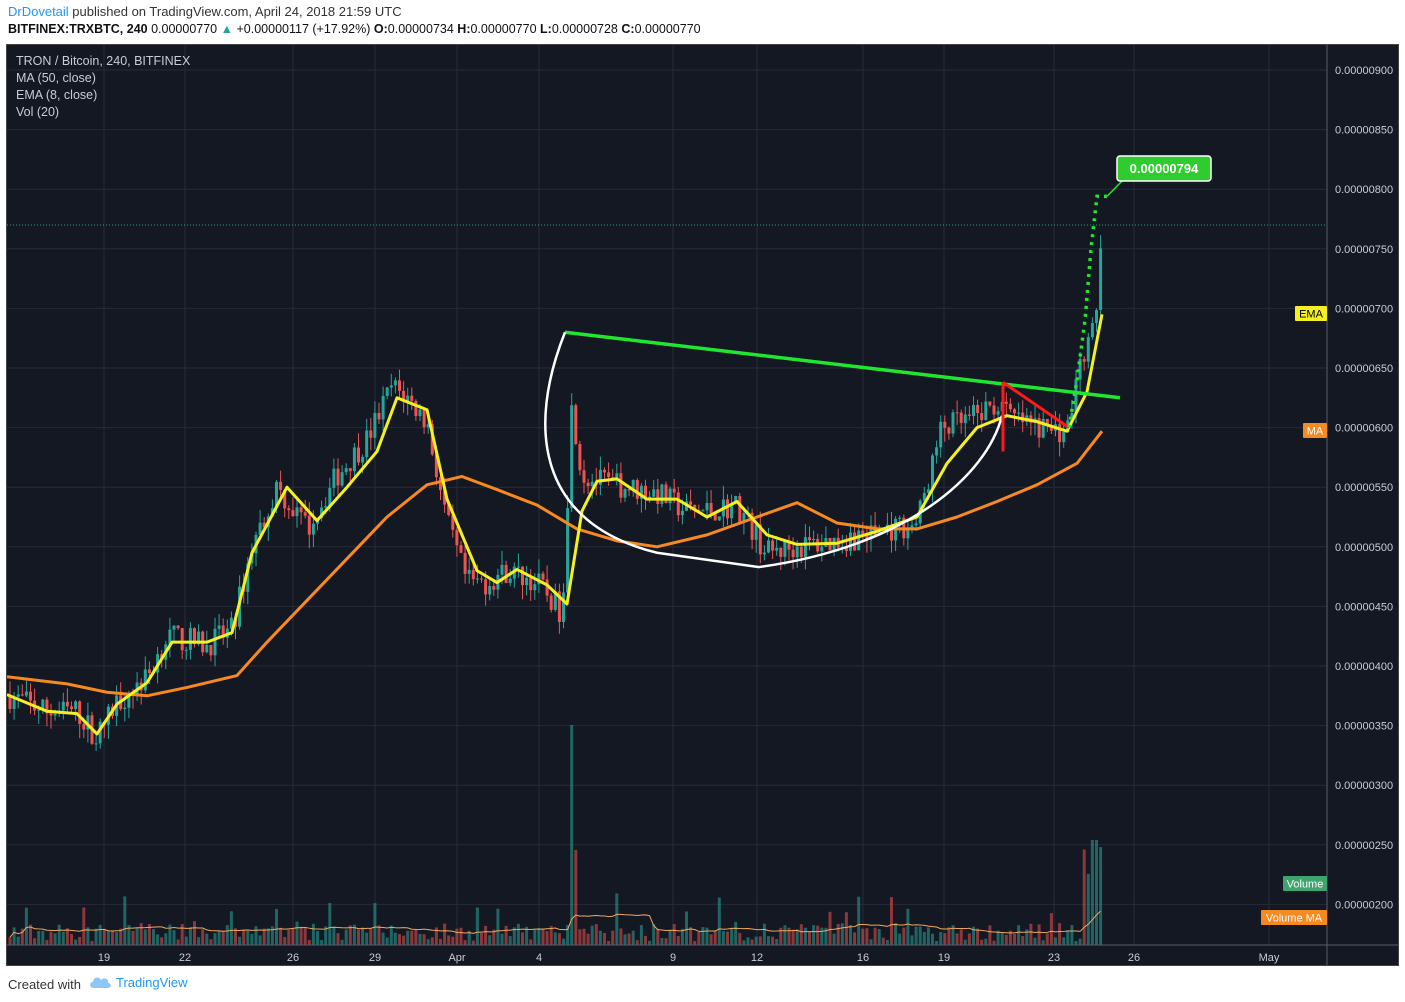 The height and width of the screenshot is (1002, 1405). I want to click on tradingview-brand: TradingView, so click(138, 982).